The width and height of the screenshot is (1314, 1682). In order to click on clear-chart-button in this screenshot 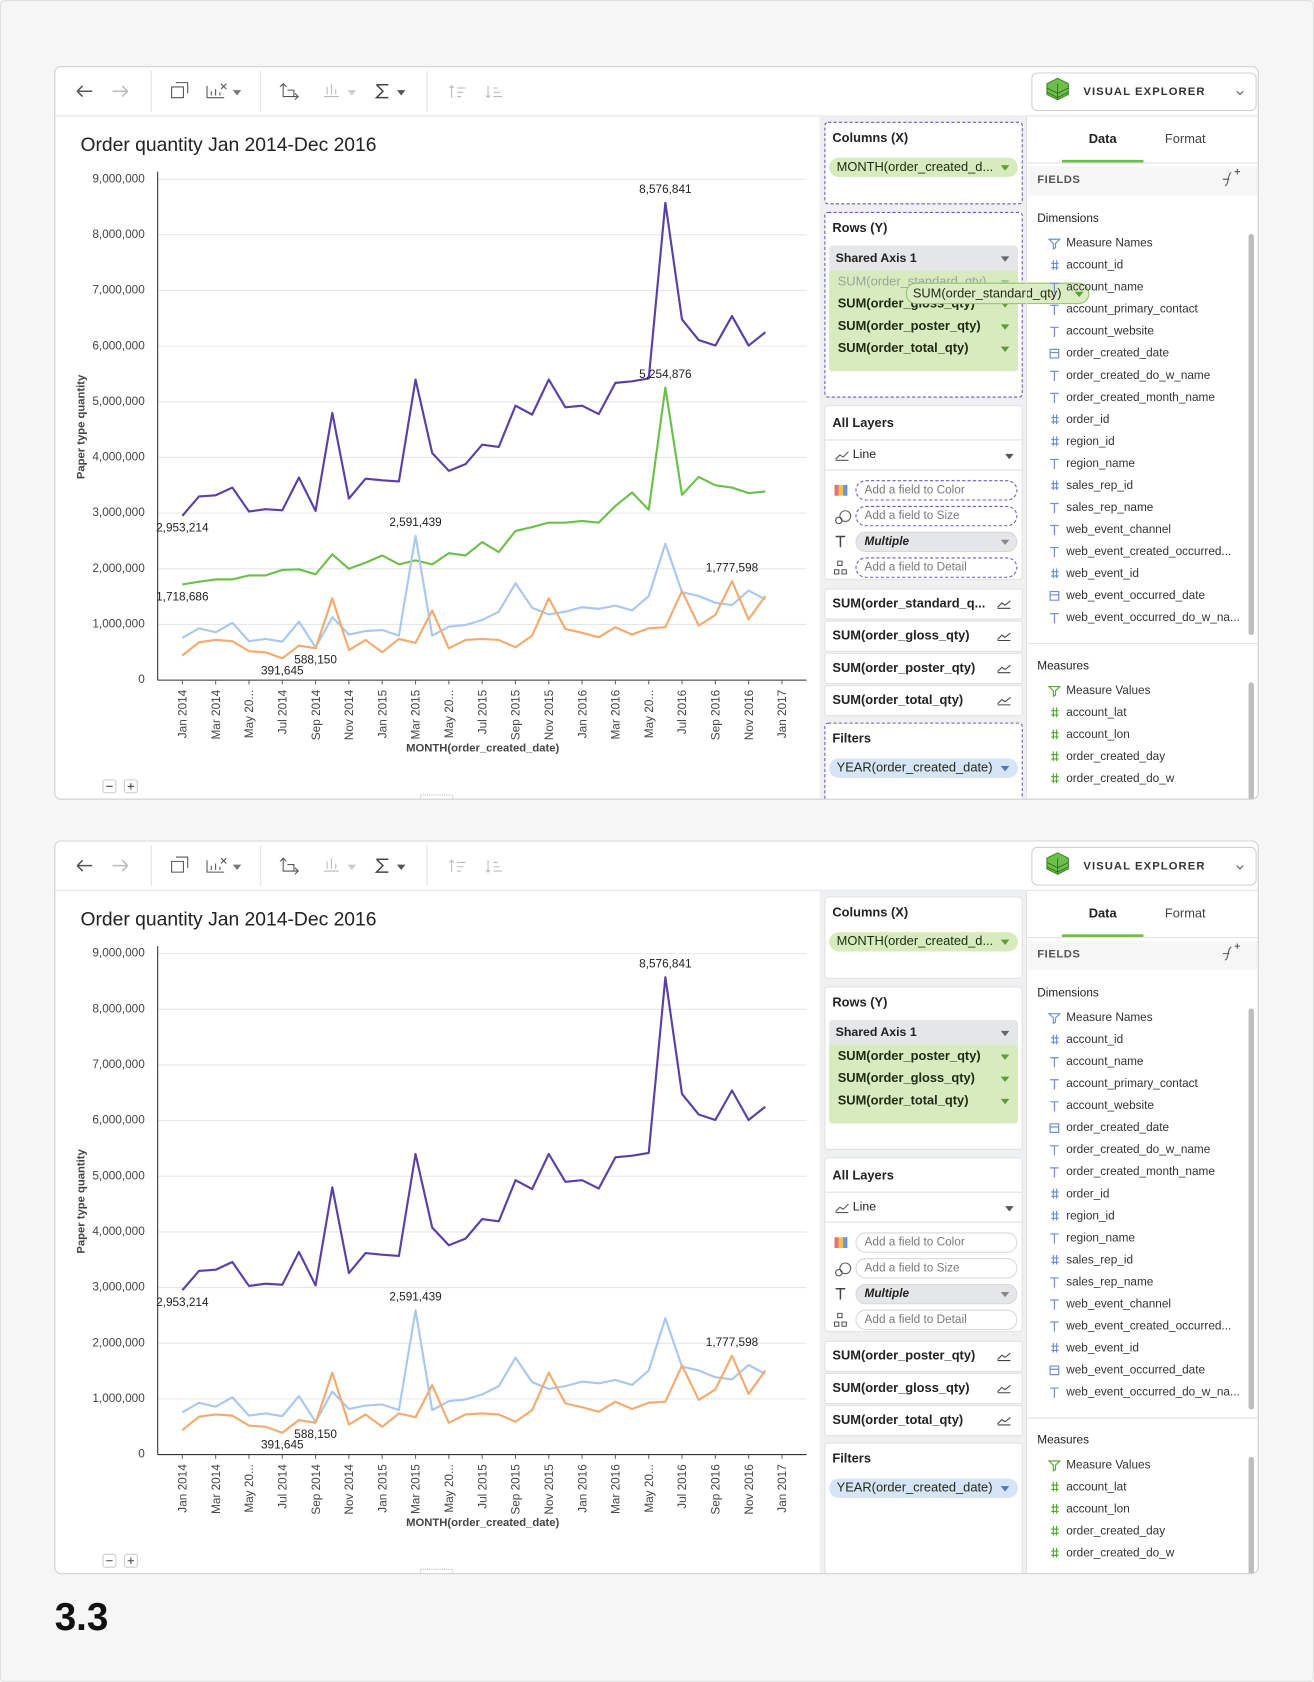, I will do `click(216, 91)`.